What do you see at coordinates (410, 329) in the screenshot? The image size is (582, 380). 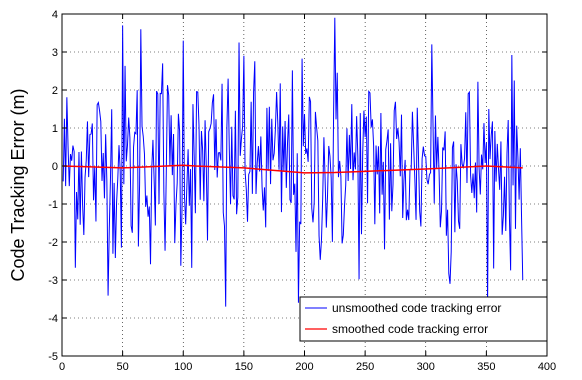 I see `legend-label-smoothed: smoothed code tracking error` at bounding box center [410, 329].